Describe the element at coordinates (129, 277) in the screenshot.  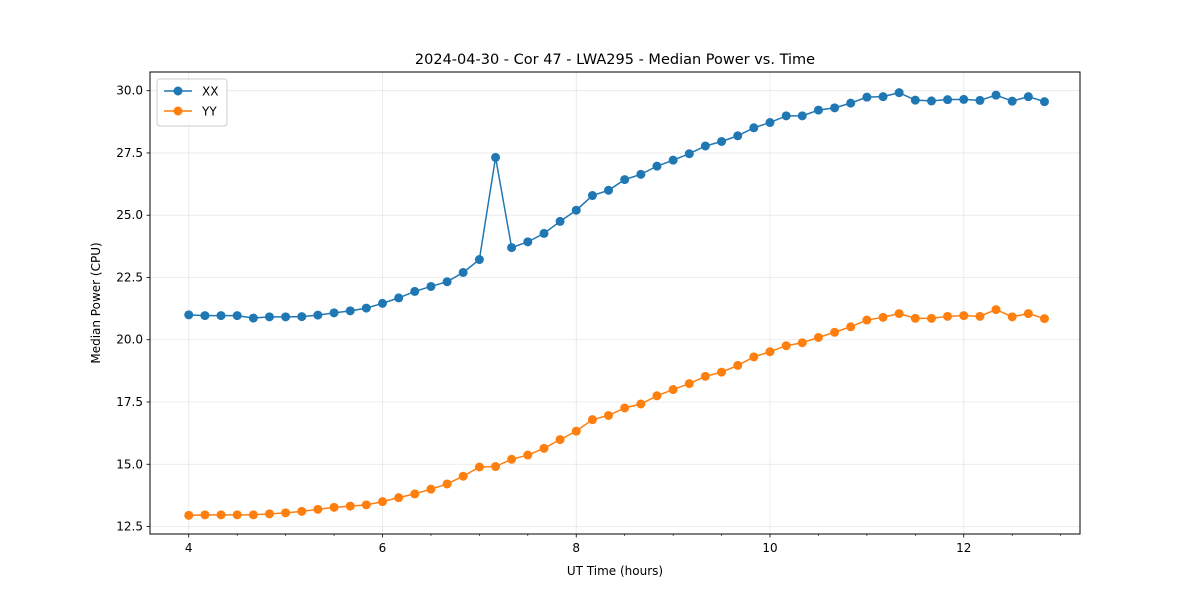
I see `y-tick-label: 22.5` at that location.